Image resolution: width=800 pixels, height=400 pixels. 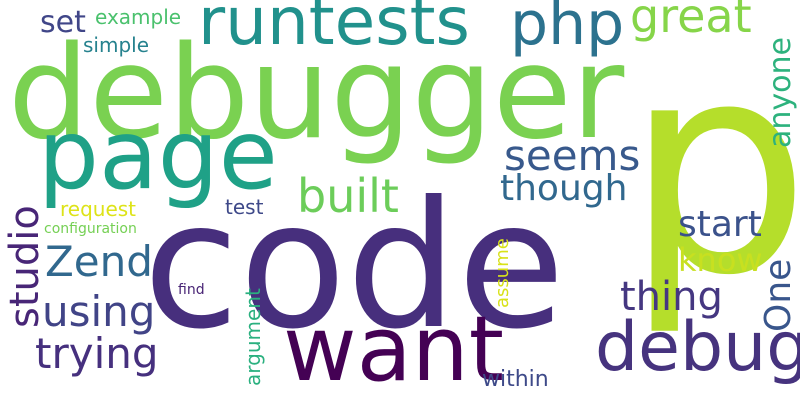 What do you see at coordinates (158, 155) in the screenshot?
I see `word-page: page` at bounding box center [158, 155].